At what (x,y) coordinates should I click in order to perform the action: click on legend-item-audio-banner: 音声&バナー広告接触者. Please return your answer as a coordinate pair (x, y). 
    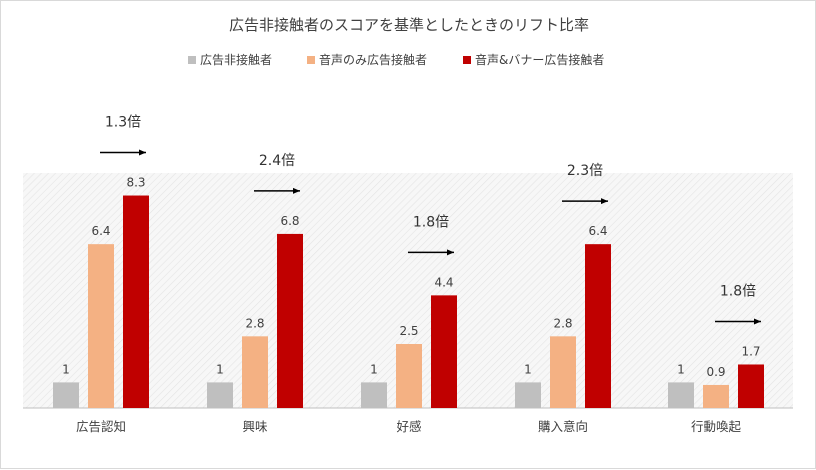
    Looking at the image, I should click on (533, 59).